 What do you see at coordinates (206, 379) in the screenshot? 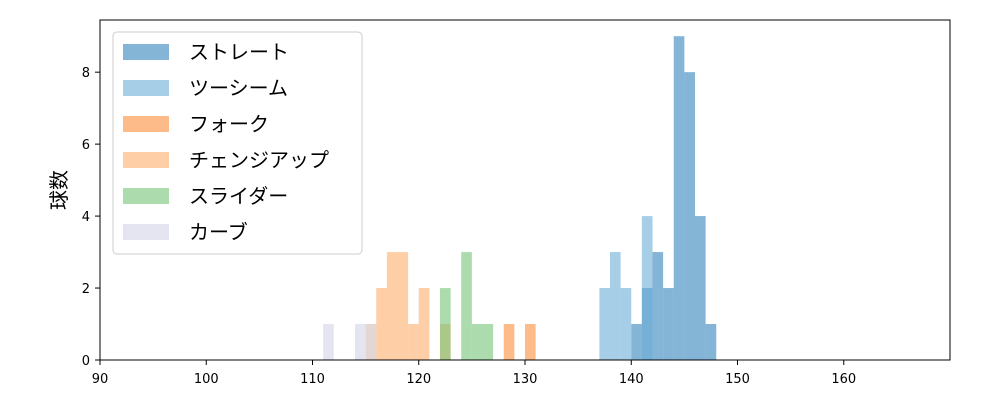
I see `x-tick-label: 100` at bounding box center [206, 379].